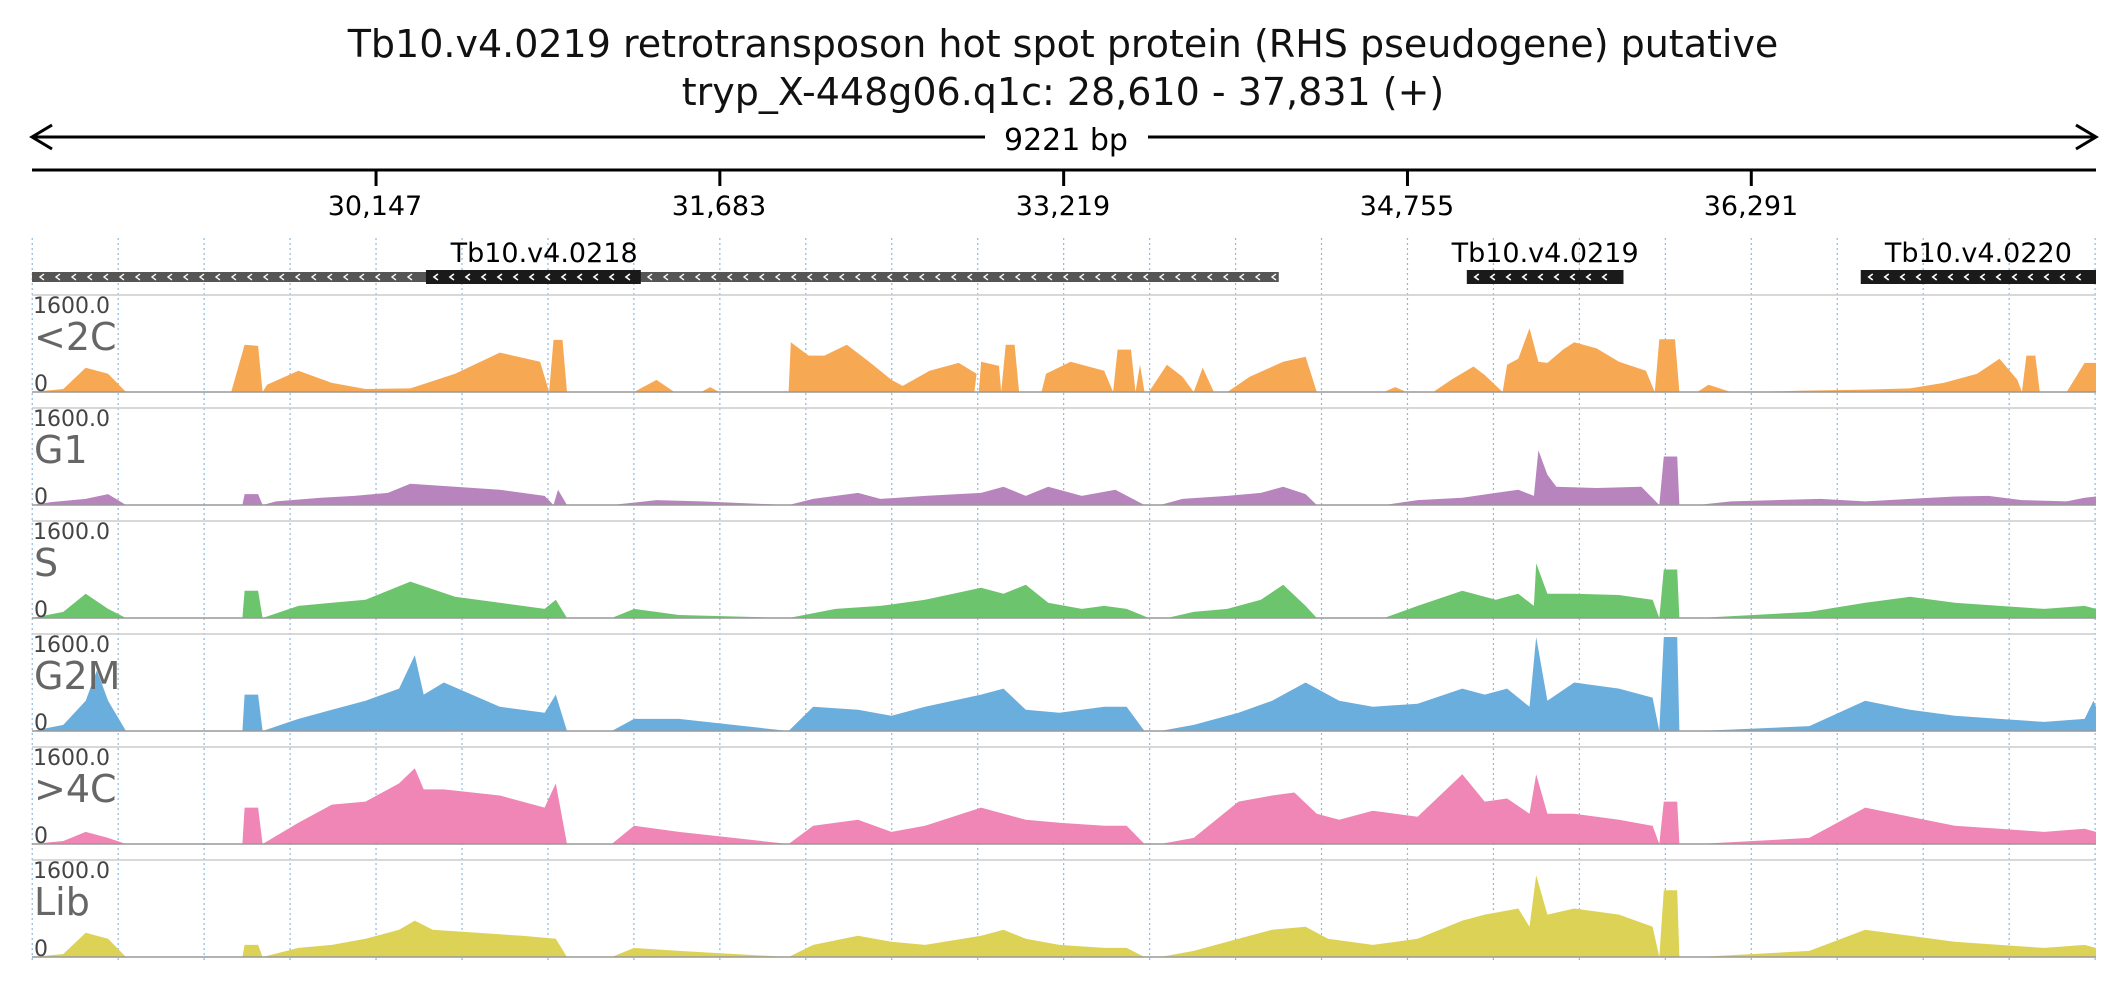  Describe the element at coordinates (62, 902) in the screenshot. I see `track-name-label: Lib` at that location.